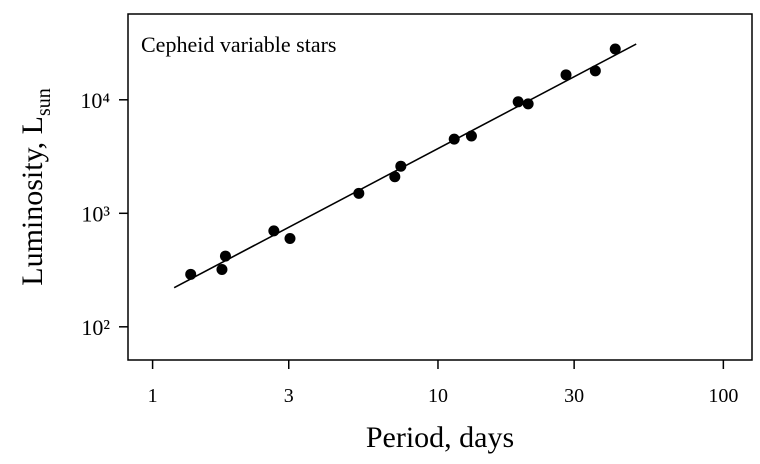  I want to click on y-tick-label: 10⁴, so click(95, 100).